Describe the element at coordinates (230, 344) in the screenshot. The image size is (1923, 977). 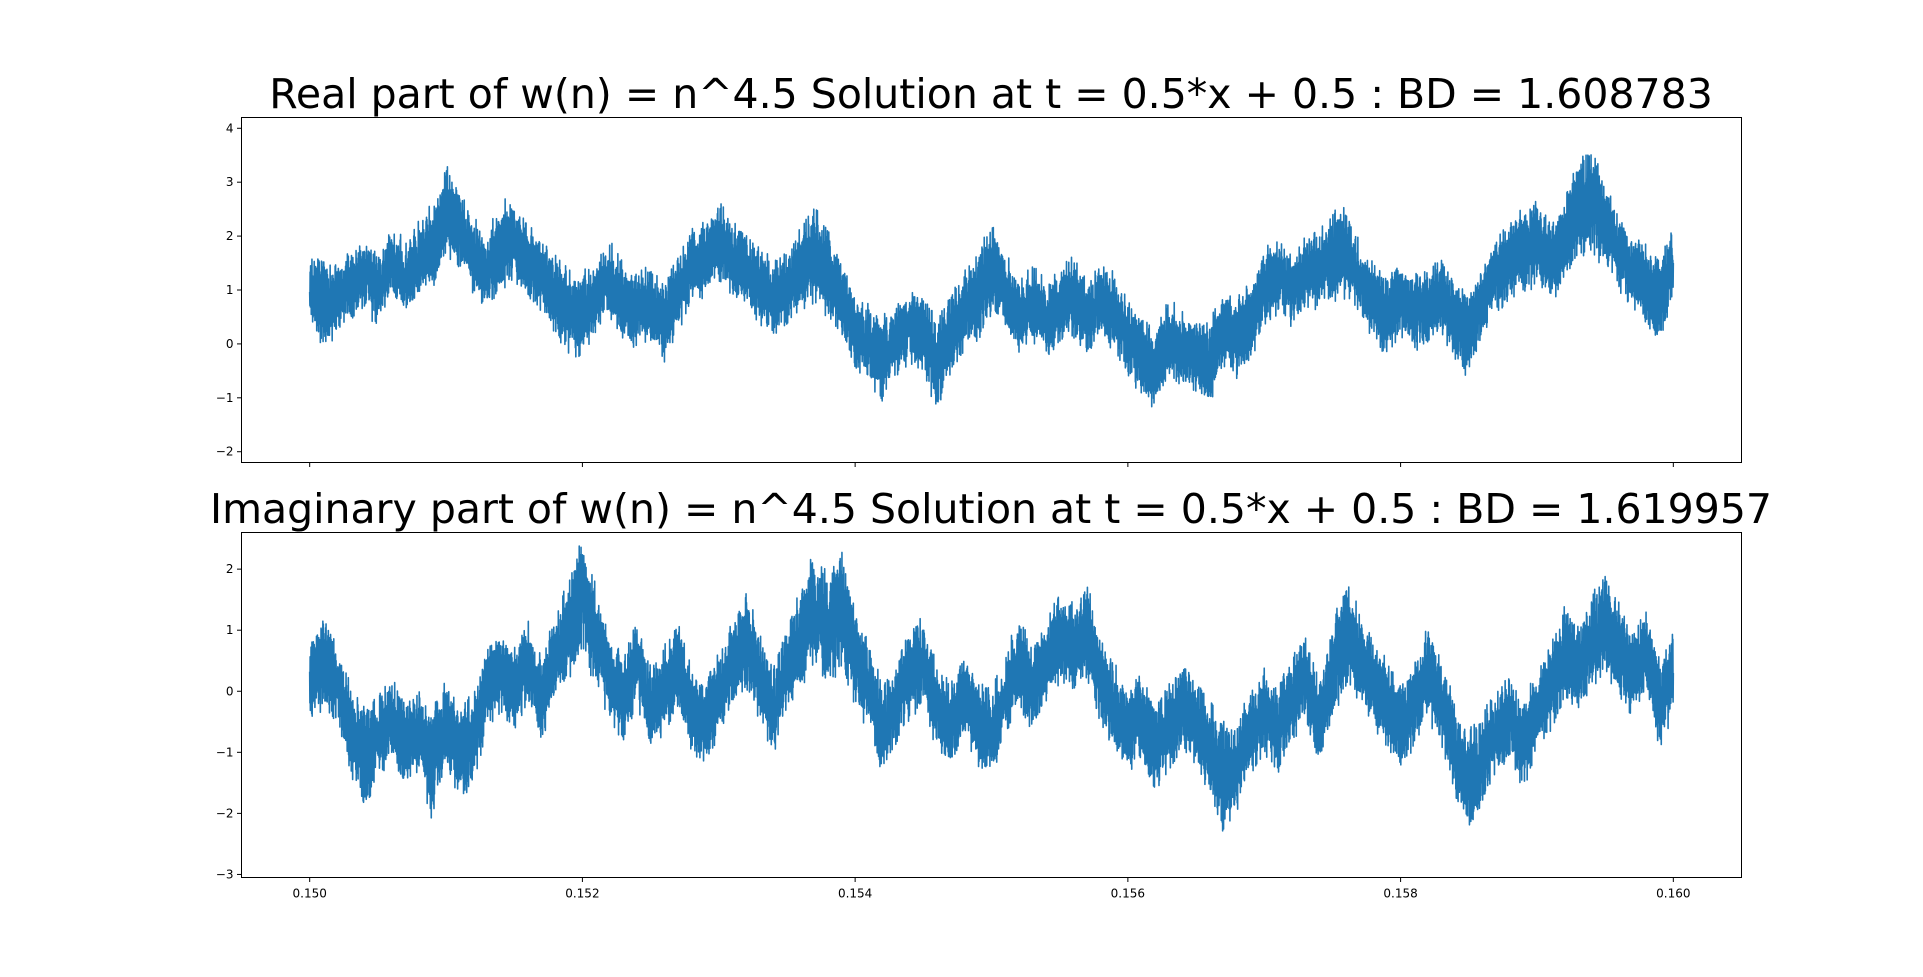
I see `real-part-y-tick-label: 0` at that location.